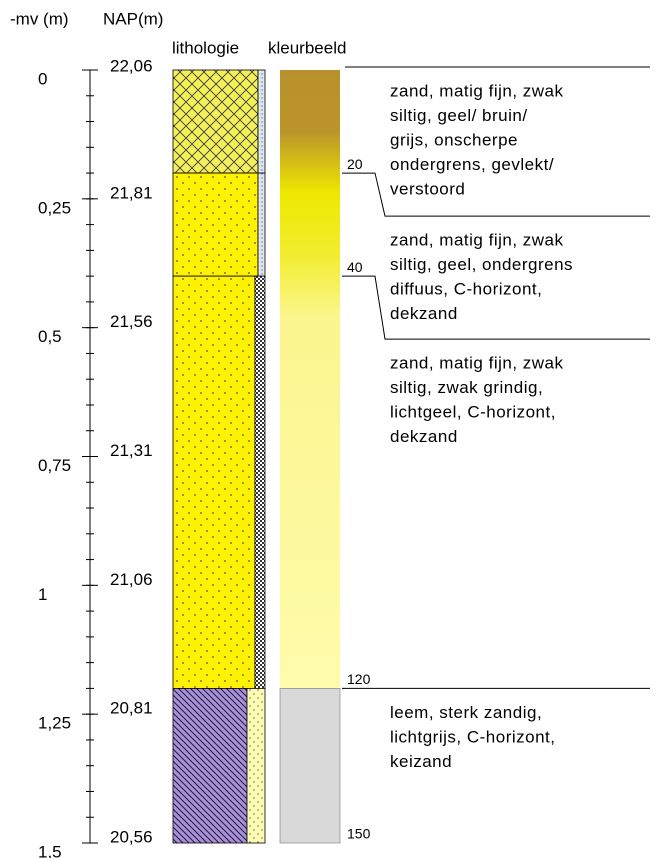  What do you see at coordinates (472, 164) in the screenshot?
I see `description-line: ondergrens, gevlekt/` at bounding box center [472, 164].